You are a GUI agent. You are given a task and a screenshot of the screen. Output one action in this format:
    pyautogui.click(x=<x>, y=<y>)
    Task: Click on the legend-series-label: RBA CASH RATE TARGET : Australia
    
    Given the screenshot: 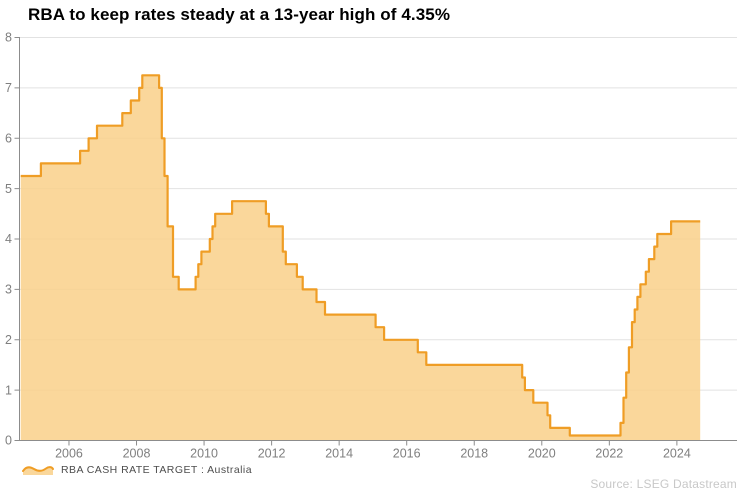 What is the action you would take?
    pyautogui.click(x=157, y=470)
    